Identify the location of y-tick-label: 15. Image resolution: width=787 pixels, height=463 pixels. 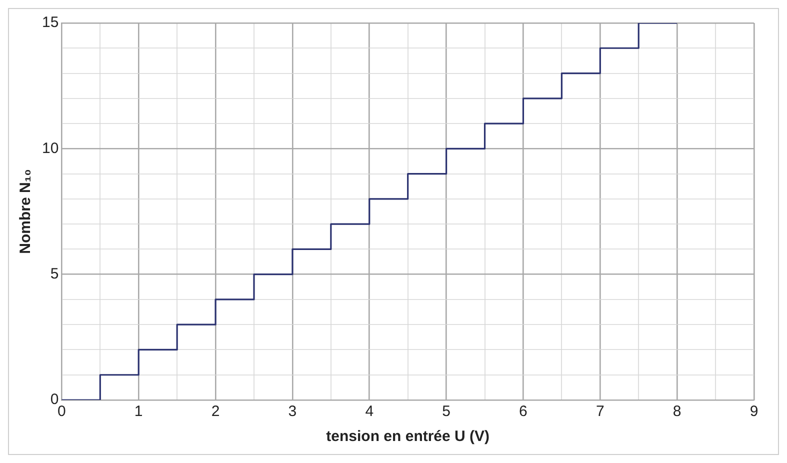
(50, 23).